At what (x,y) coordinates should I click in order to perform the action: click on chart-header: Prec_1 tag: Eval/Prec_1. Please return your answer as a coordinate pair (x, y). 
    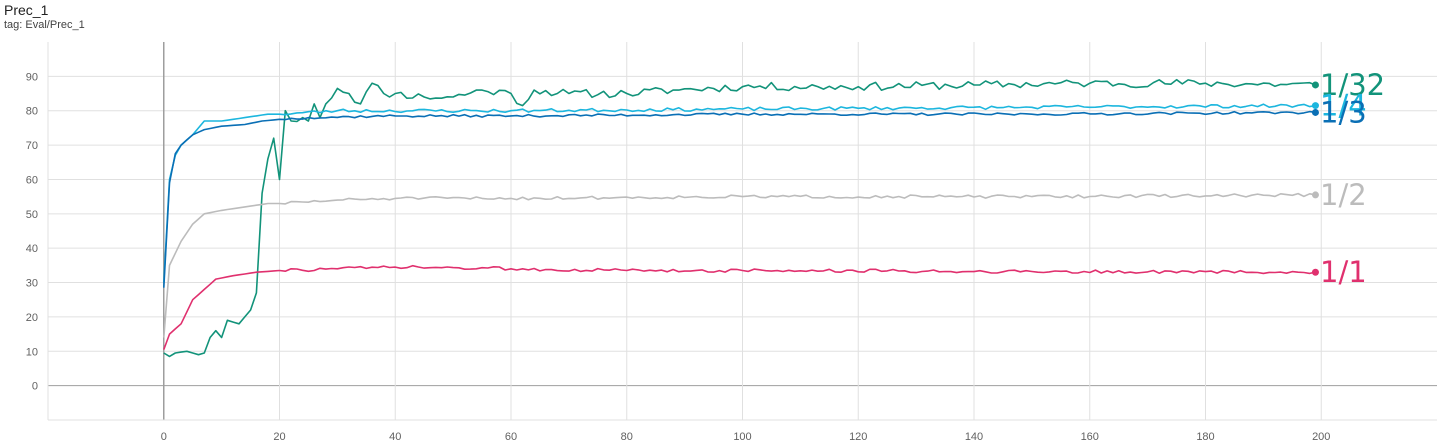
    Looking at the image, I should click on (44, 17).